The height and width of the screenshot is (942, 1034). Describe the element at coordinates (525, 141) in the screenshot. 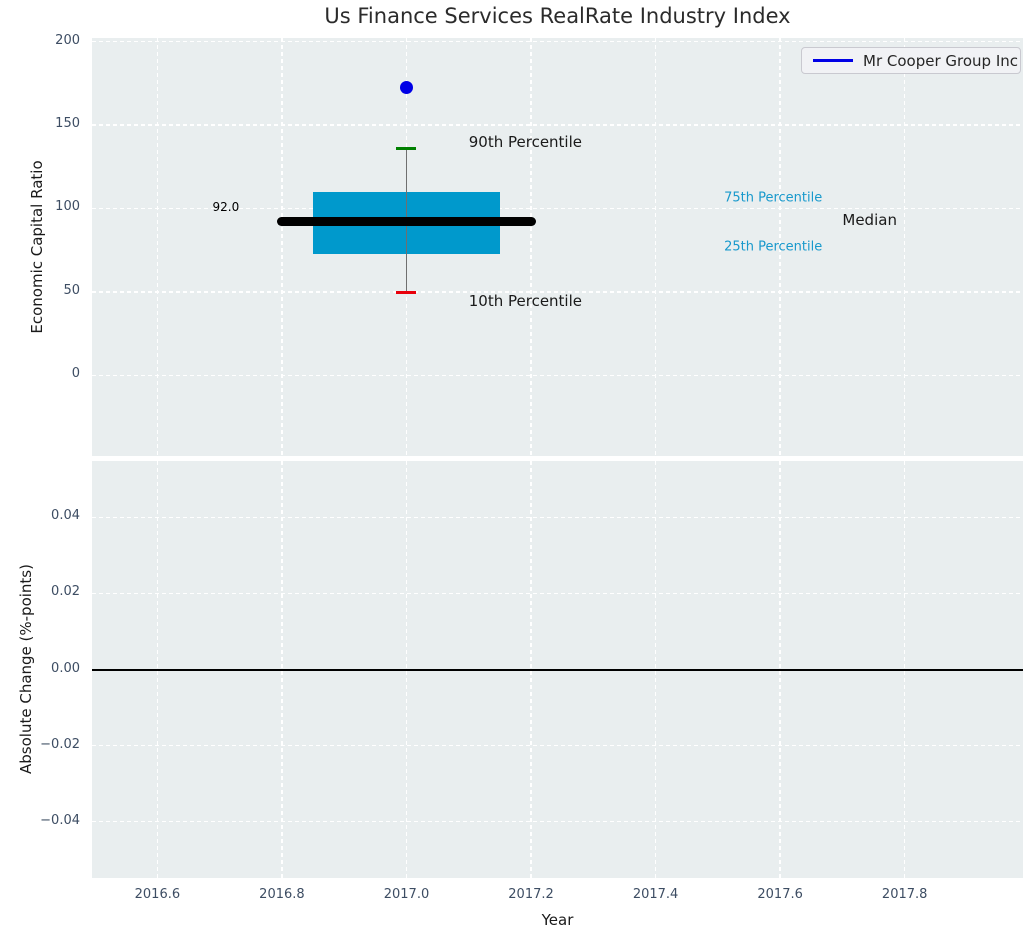

I see `annotation-90th-percentile: 90th Percentile` at that location.